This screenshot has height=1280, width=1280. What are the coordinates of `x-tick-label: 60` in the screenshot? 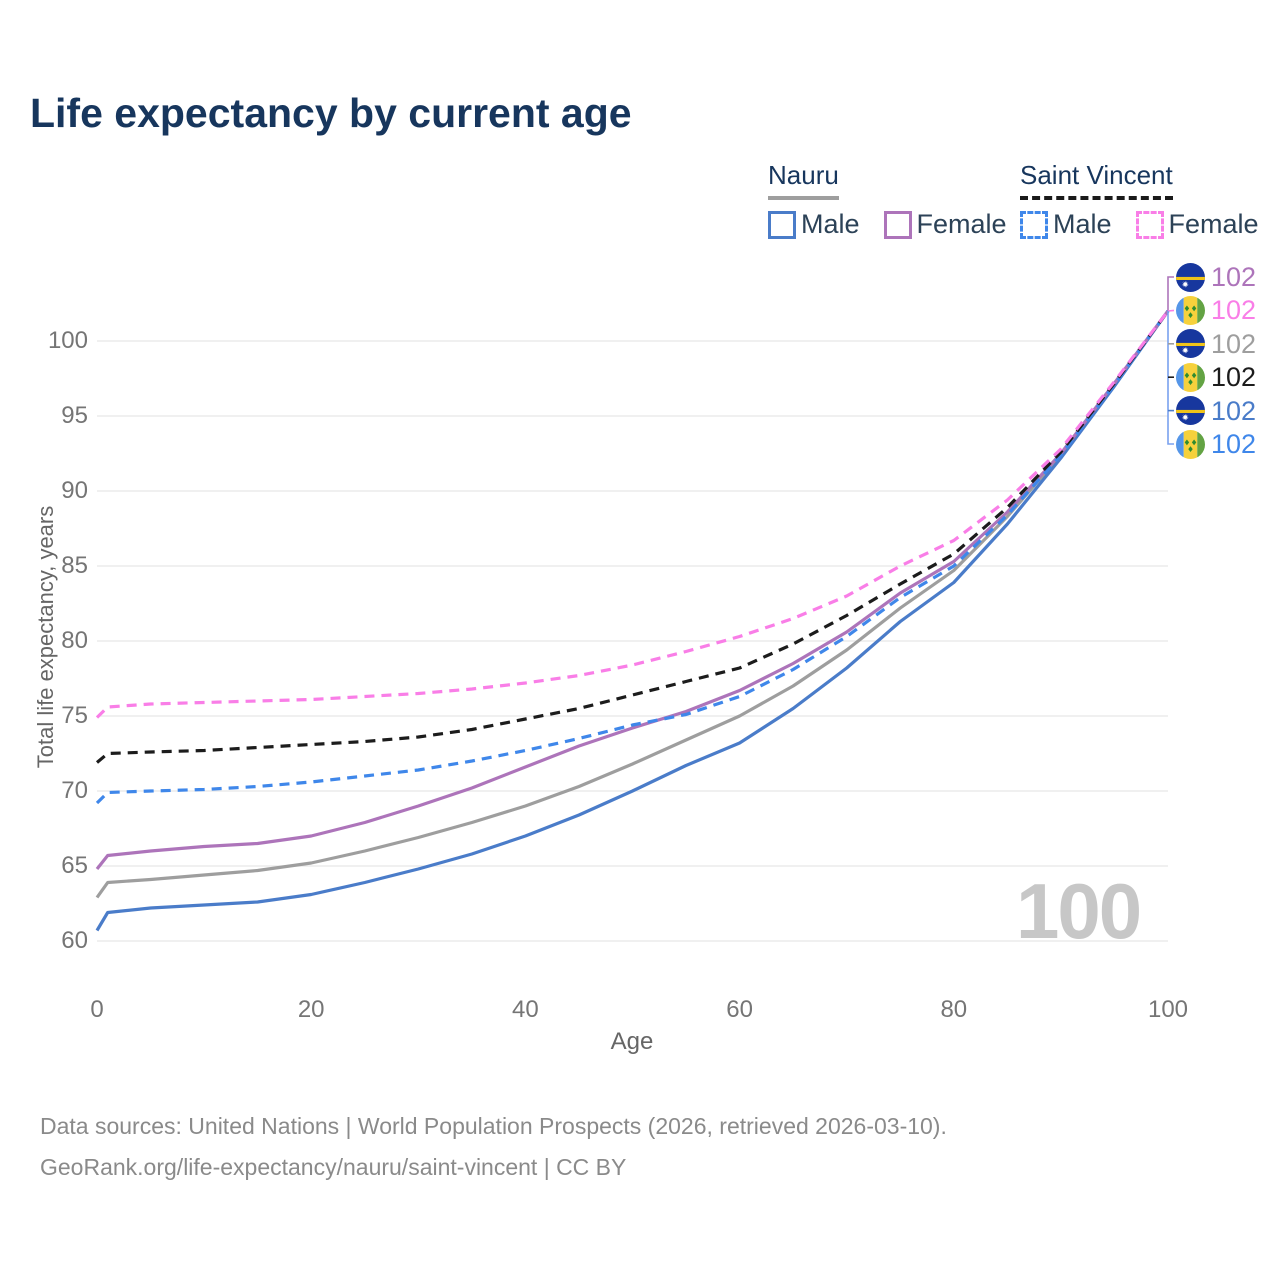 It's located at (739, 1009).